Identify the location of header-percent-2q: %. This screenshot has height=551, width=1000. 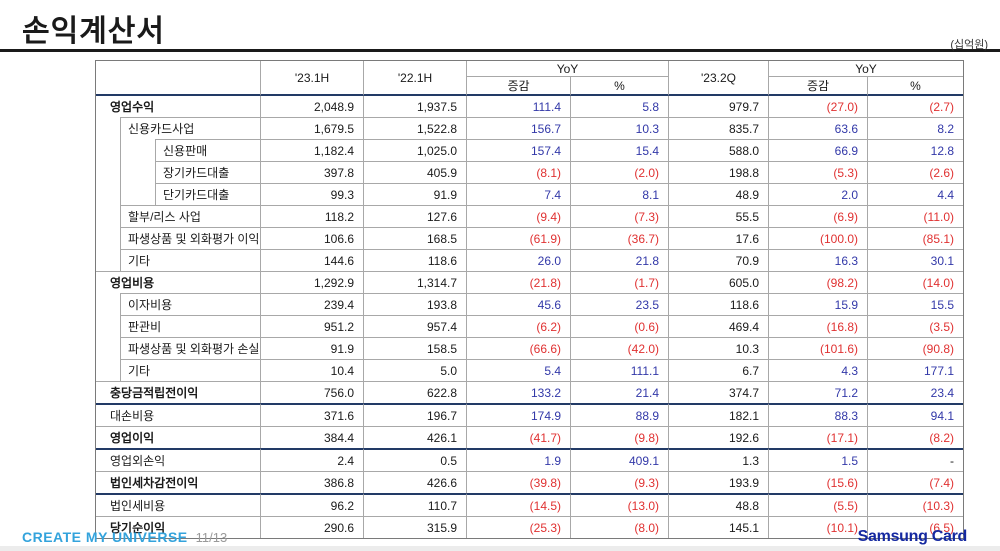
(916, 86).